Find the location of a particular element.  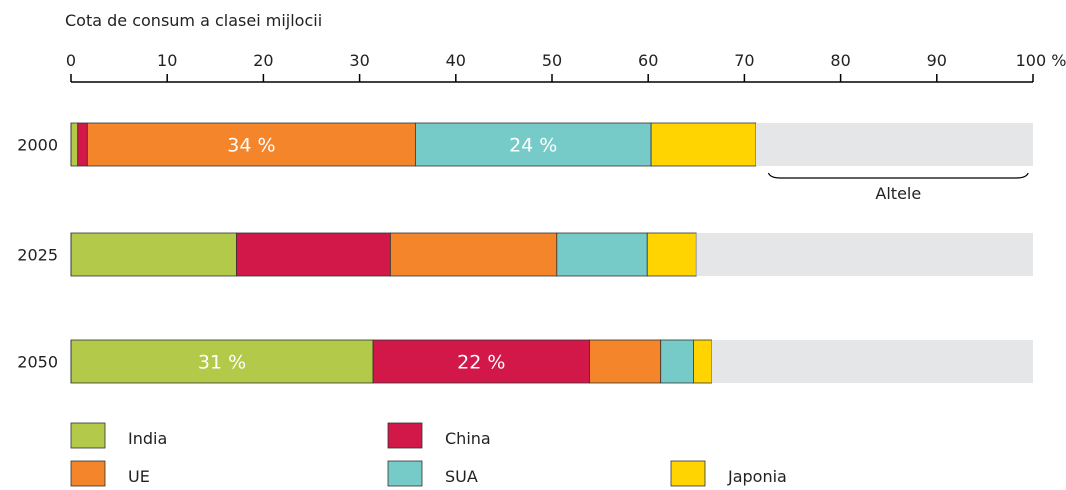

x-tick-label: 10 is located at coordinates (167, 60).